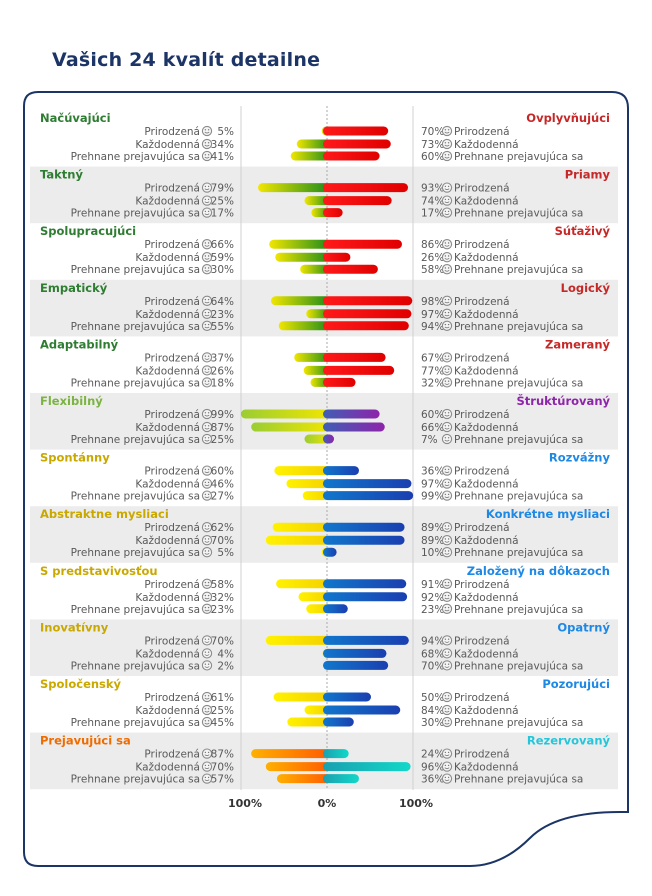 This screenshot has height=896, width=652. Describe the element at coordinates (222, 768) in the screenshot. I see `left-value-label: 70%` at that location.